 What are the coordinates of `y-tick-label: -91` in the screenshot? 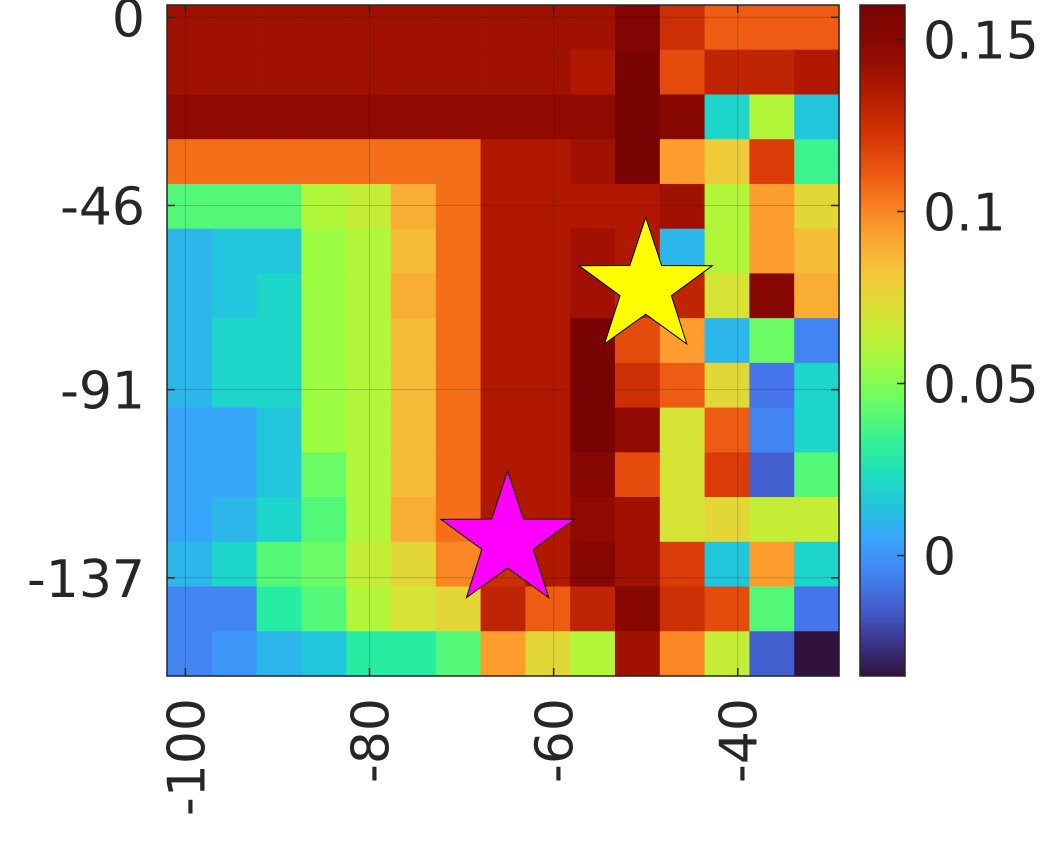 It's located at (102, 392).